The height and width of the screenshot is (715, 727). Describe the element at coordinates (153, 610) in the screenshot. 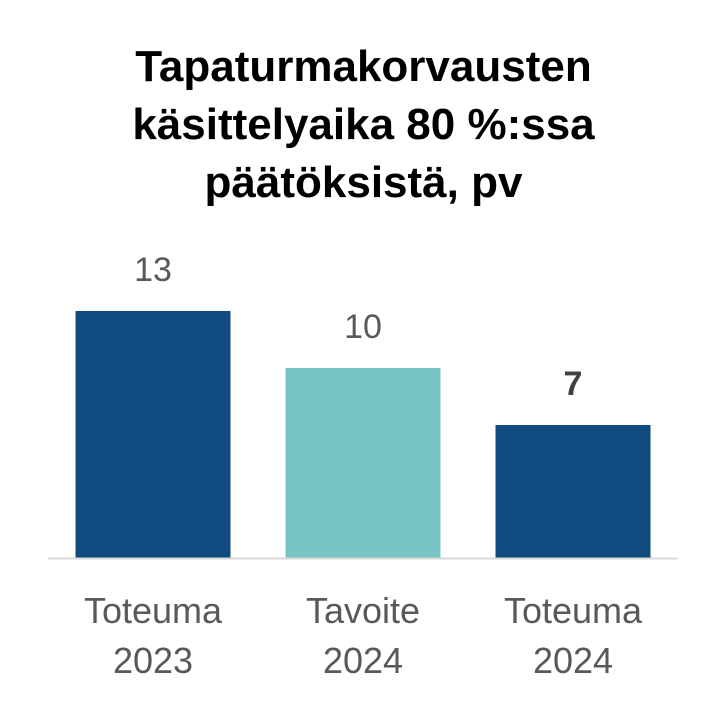

I see `category-label-1-line-1: Toteuma` at that location.